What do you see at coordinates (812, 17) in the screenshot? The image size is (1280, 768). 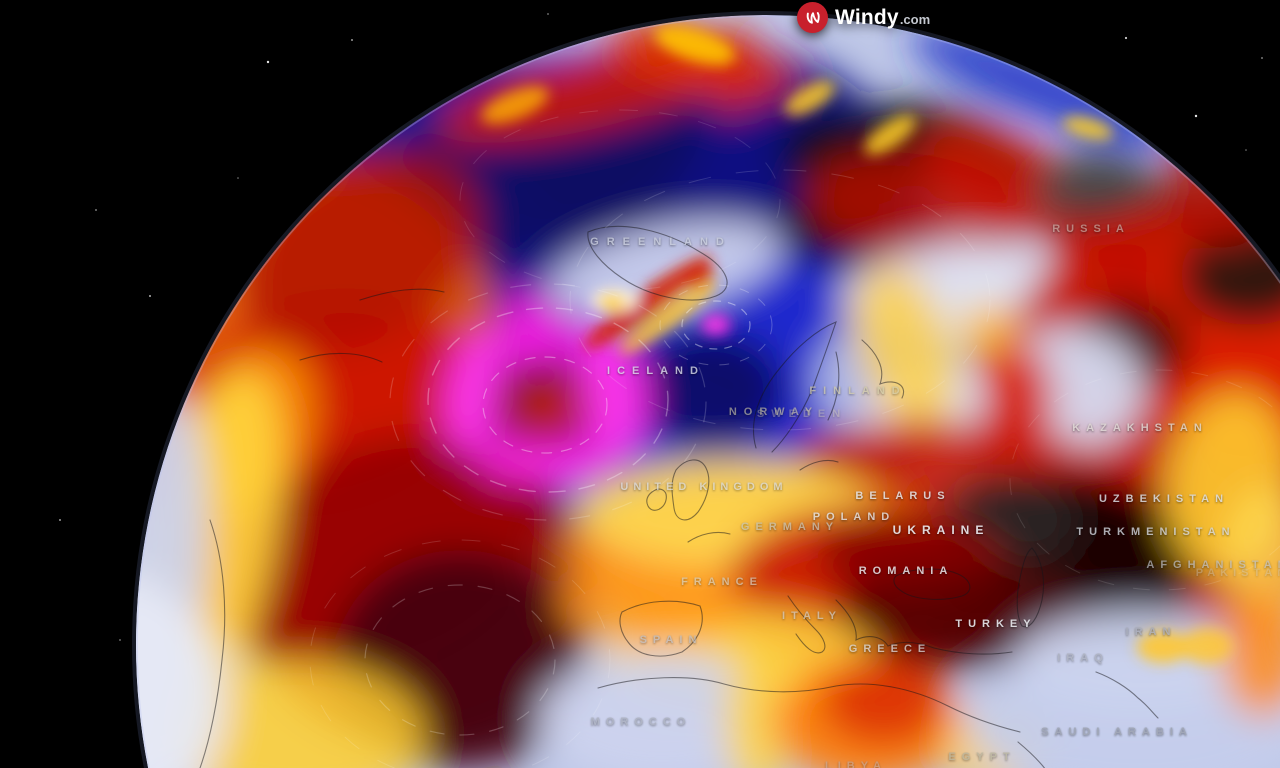 I see `windy-swirl-icon` at bounding box center [812, 17].